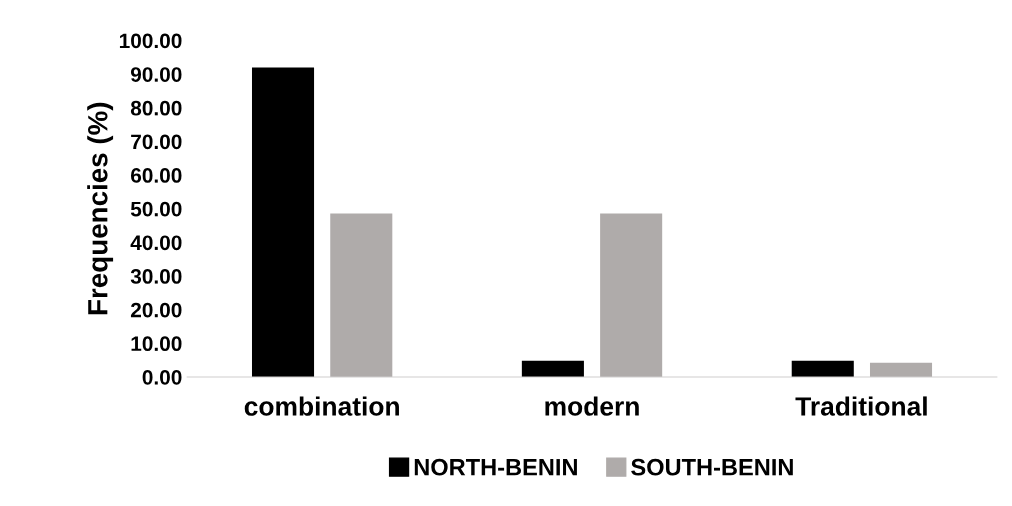 The image size is (1012, 506). Describe the element at coordinates (861, 406) in the screenshot. I see `x-tick-label: Traditional` at that location.